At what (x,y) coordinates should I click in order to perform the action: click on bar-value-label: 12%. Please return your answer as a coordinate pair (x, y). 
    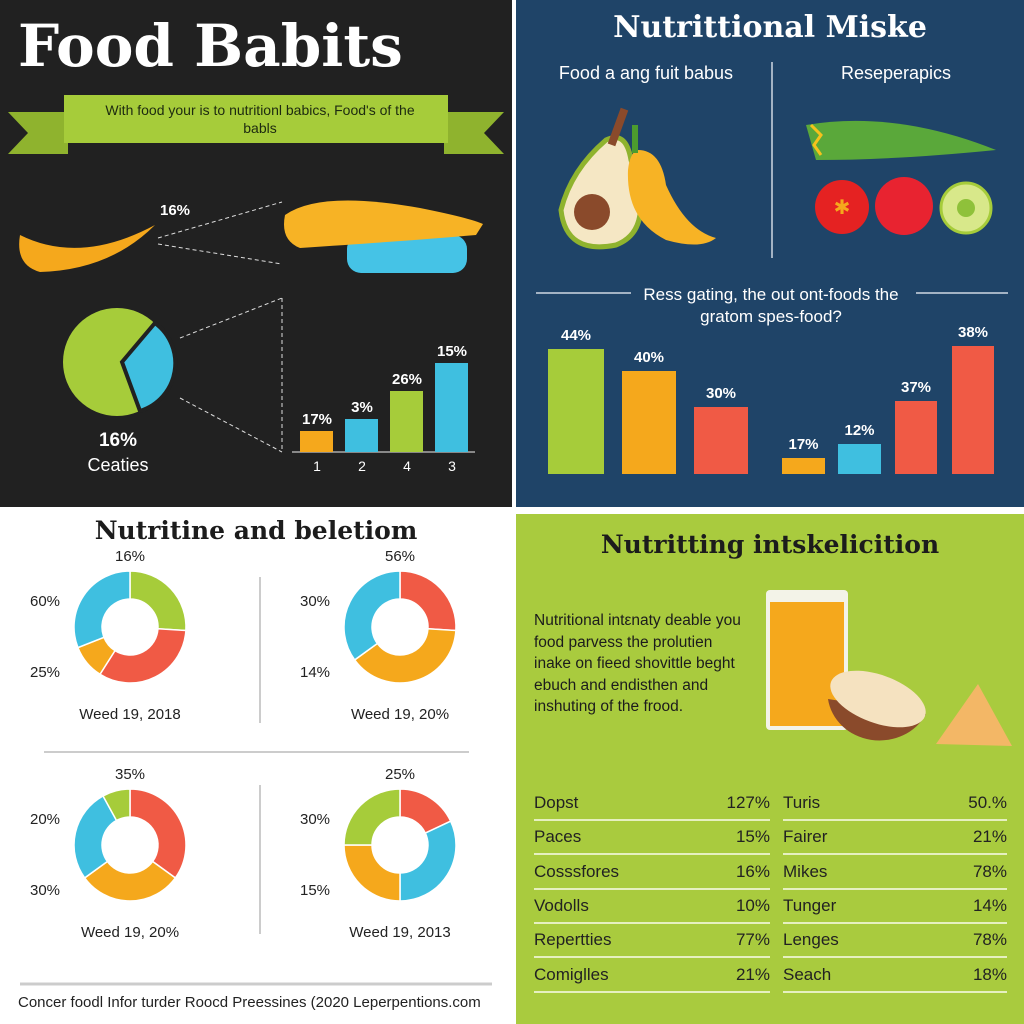
    Looking at the image, I should click on (859, 430).